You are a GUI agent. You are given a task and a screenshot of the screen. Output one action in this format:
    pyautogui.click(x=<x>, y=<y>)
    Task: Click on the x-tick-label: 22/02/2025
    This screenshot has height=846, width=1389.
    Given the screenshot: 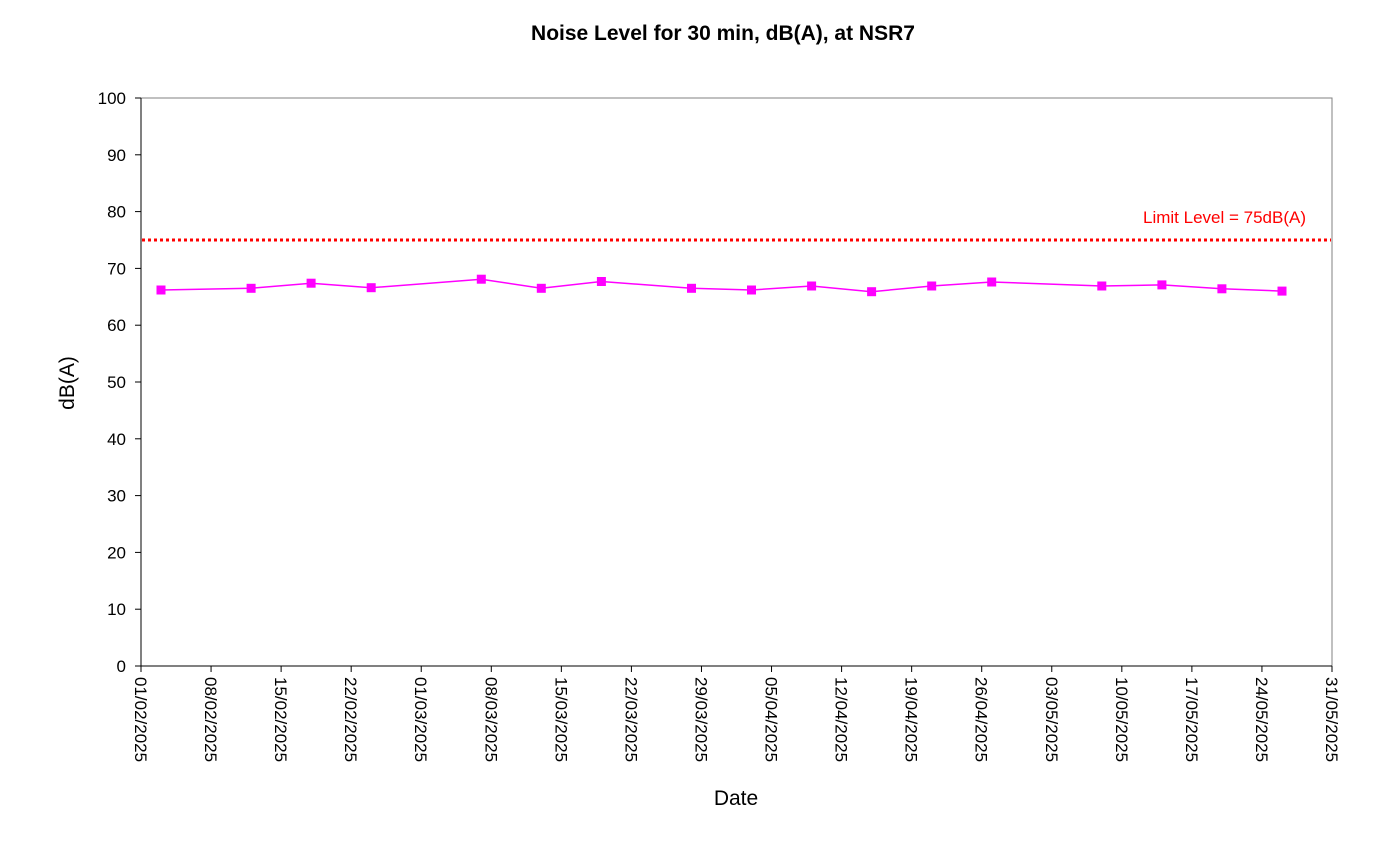 What is the action you would take?
    pyautogui.click(x=350, y=719)
    